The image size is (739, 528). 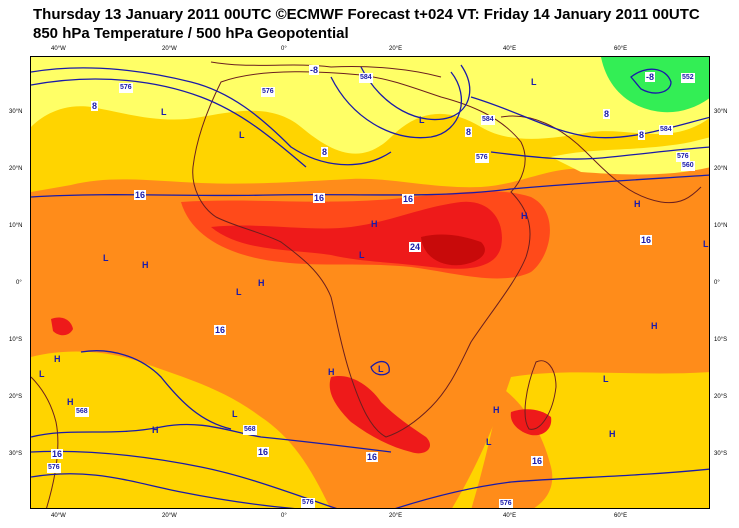 I want to click on coastline-south-america, so click(x=45, y=442).